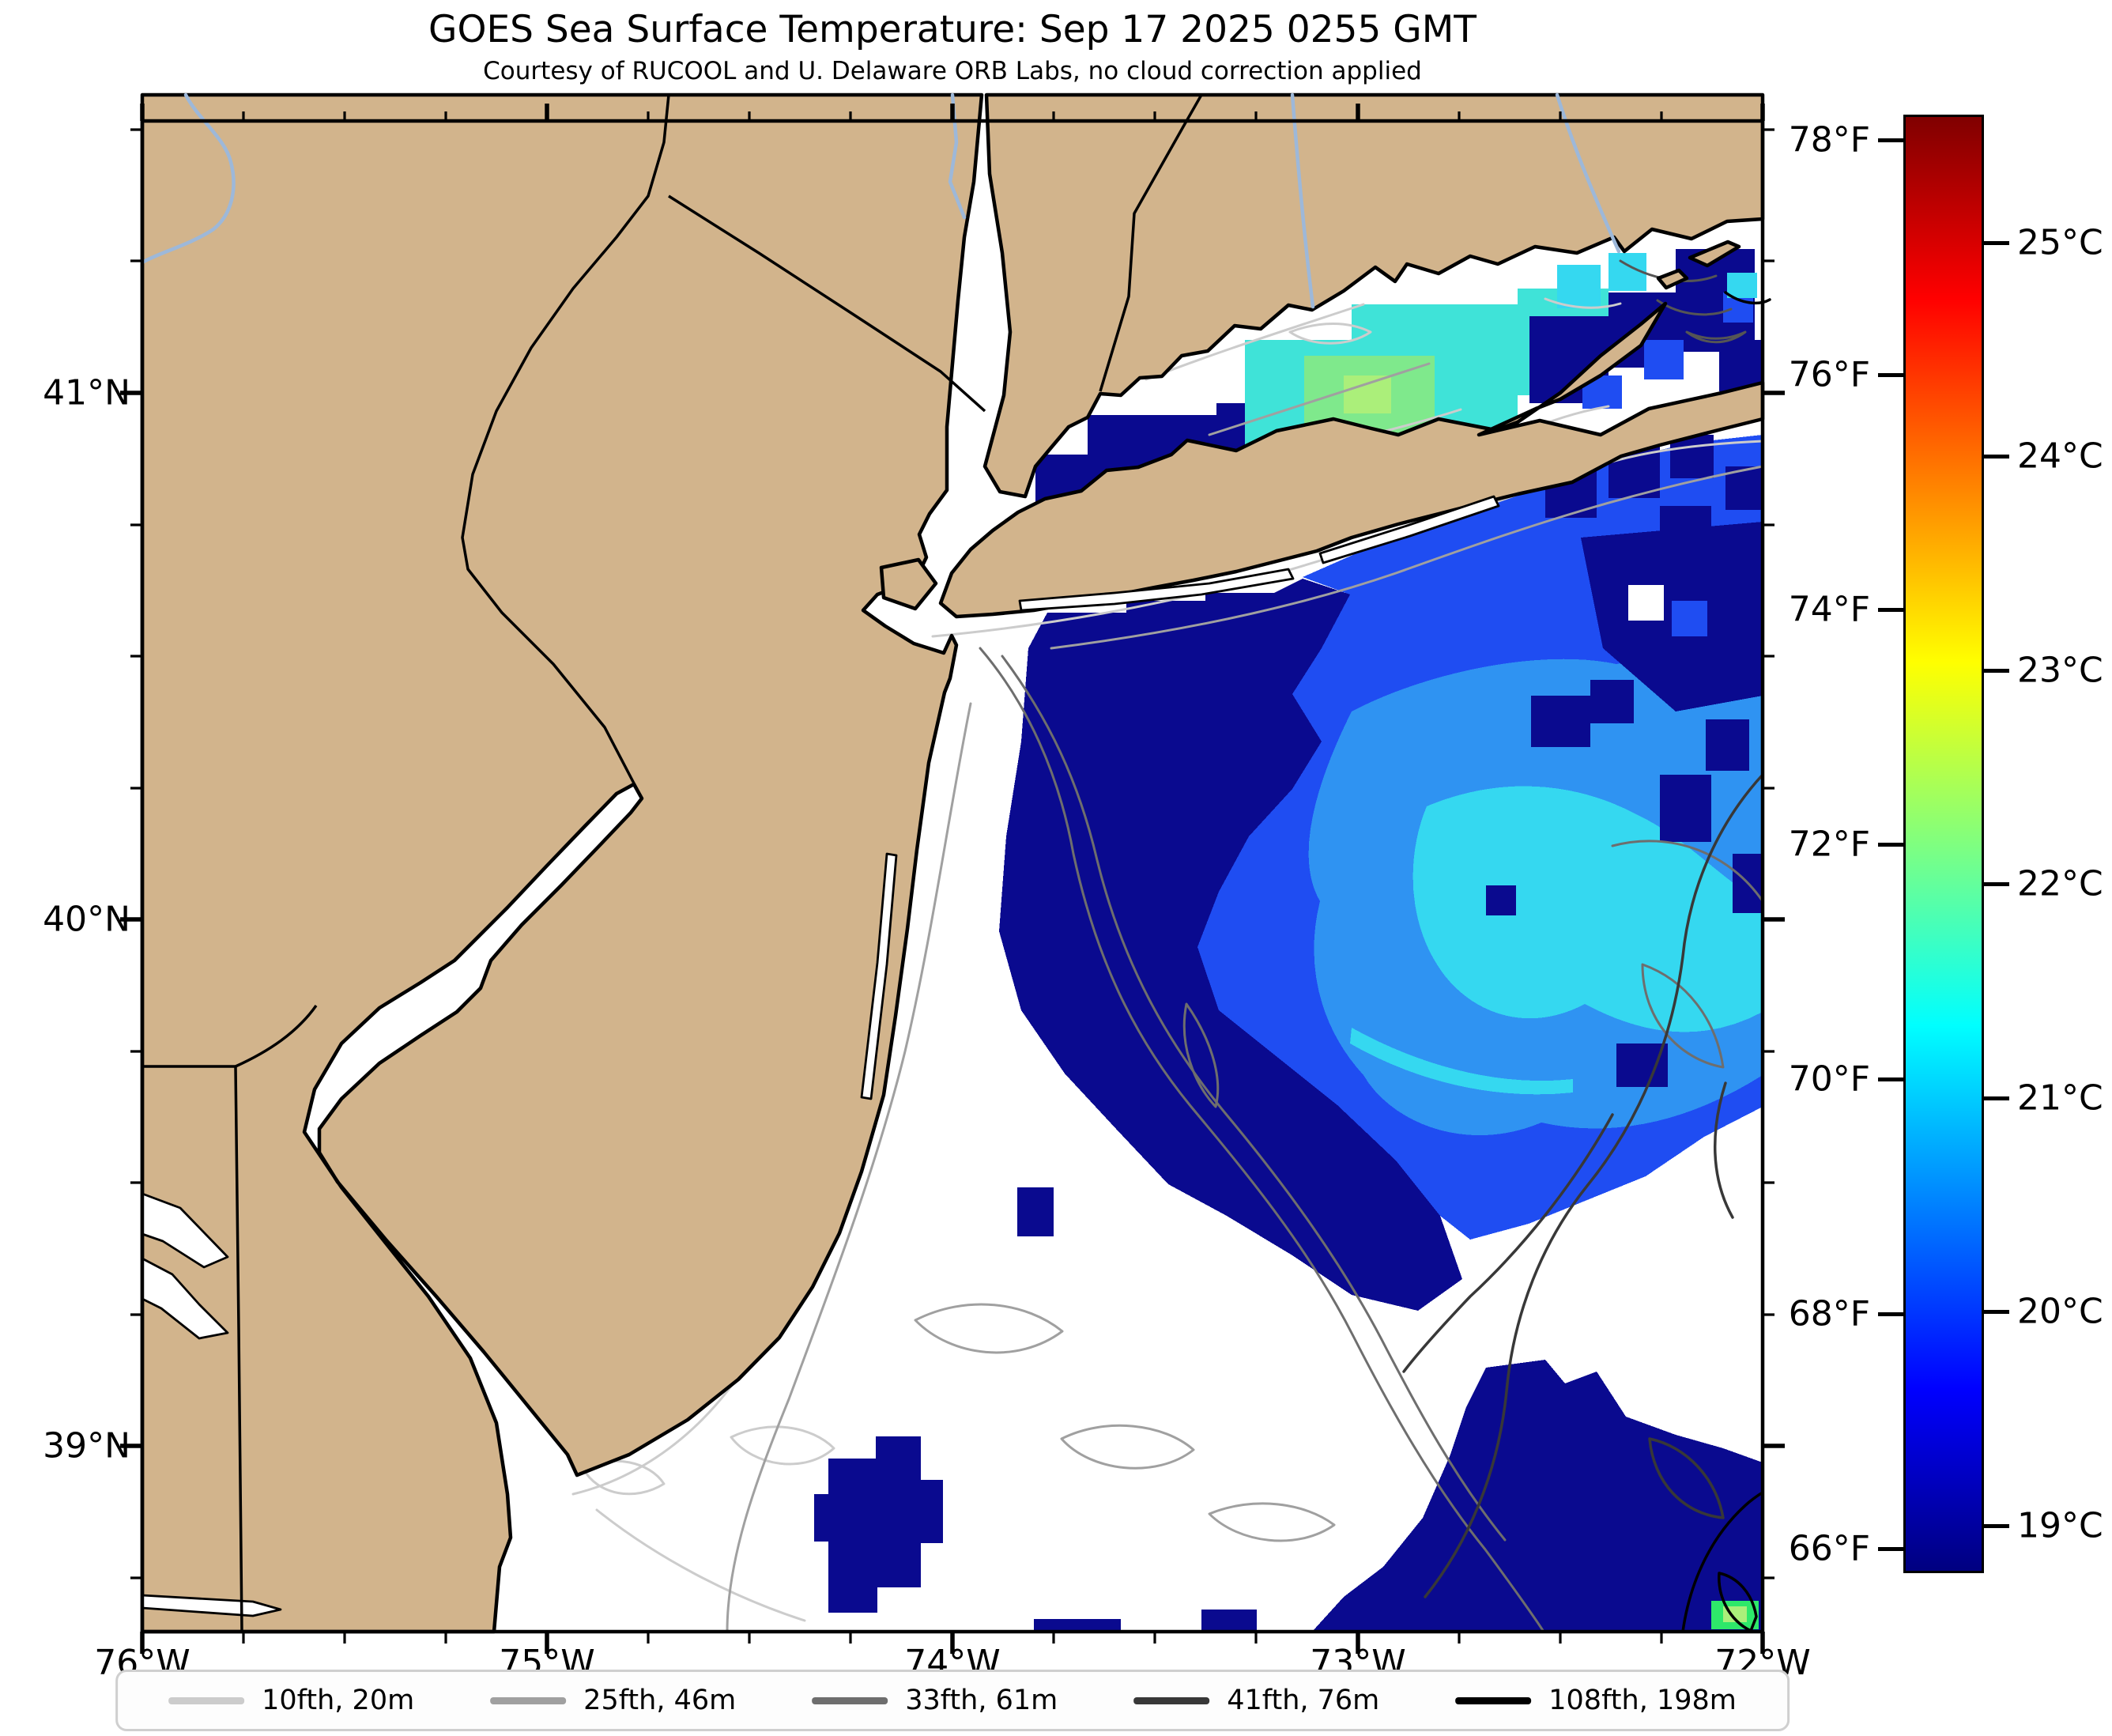  I want to click on cbar-label-20c: 20°C, so click(2060, 1311).